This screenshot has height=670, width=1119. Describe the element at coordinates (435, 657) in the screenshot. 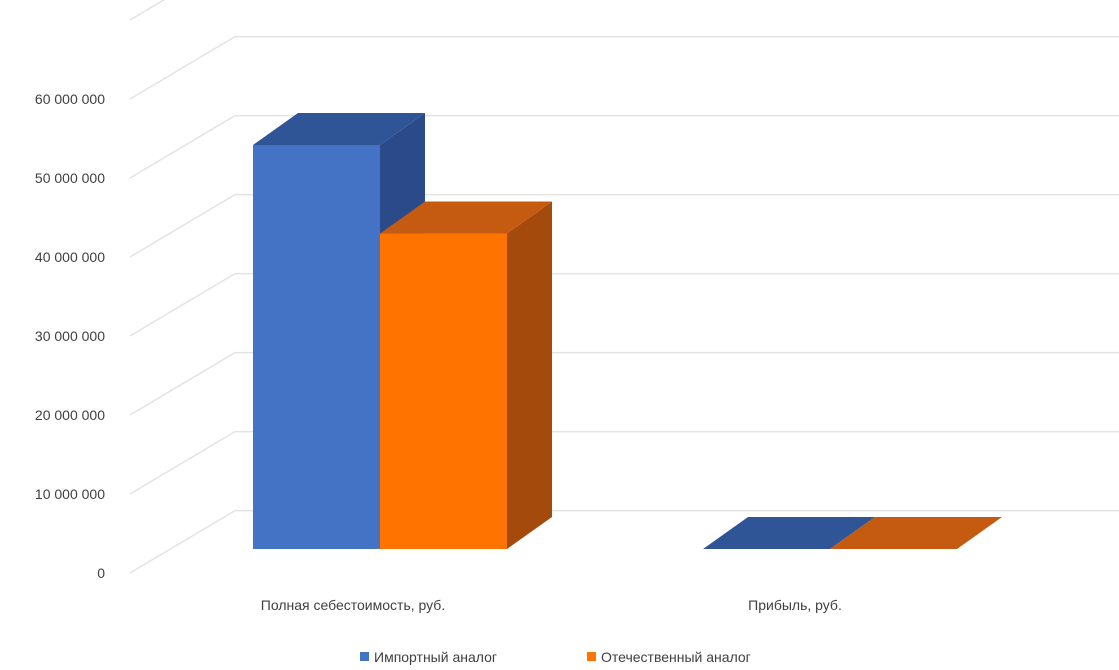

I see `legend-label: Импортный аналог` at that location.